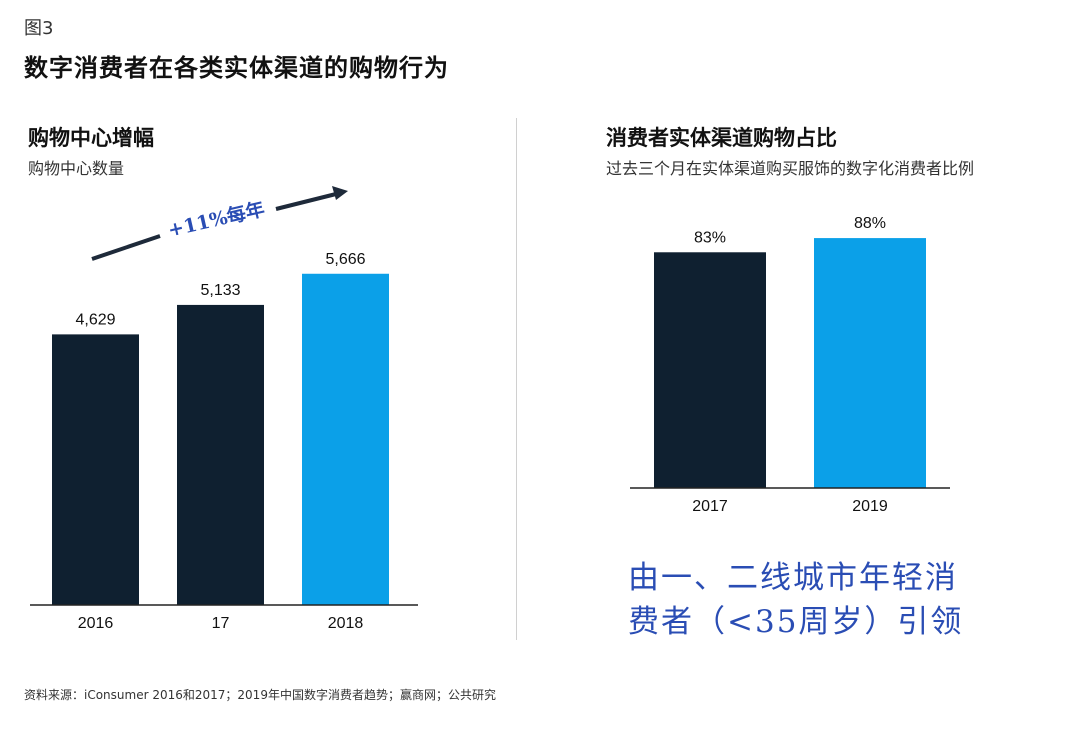 This screenshot has height=731, width=1080. I want to click on right-chart-title: 消费者实体渠道购物占比, so click(721, 138).